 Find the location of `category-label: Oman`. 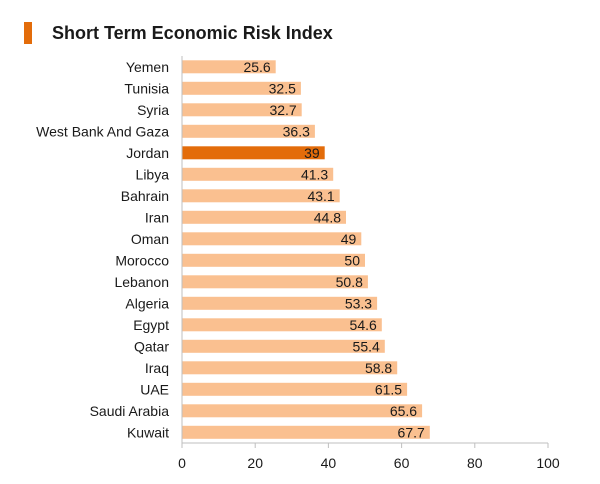

category-label: Oman is located at coordinates (150, 239).